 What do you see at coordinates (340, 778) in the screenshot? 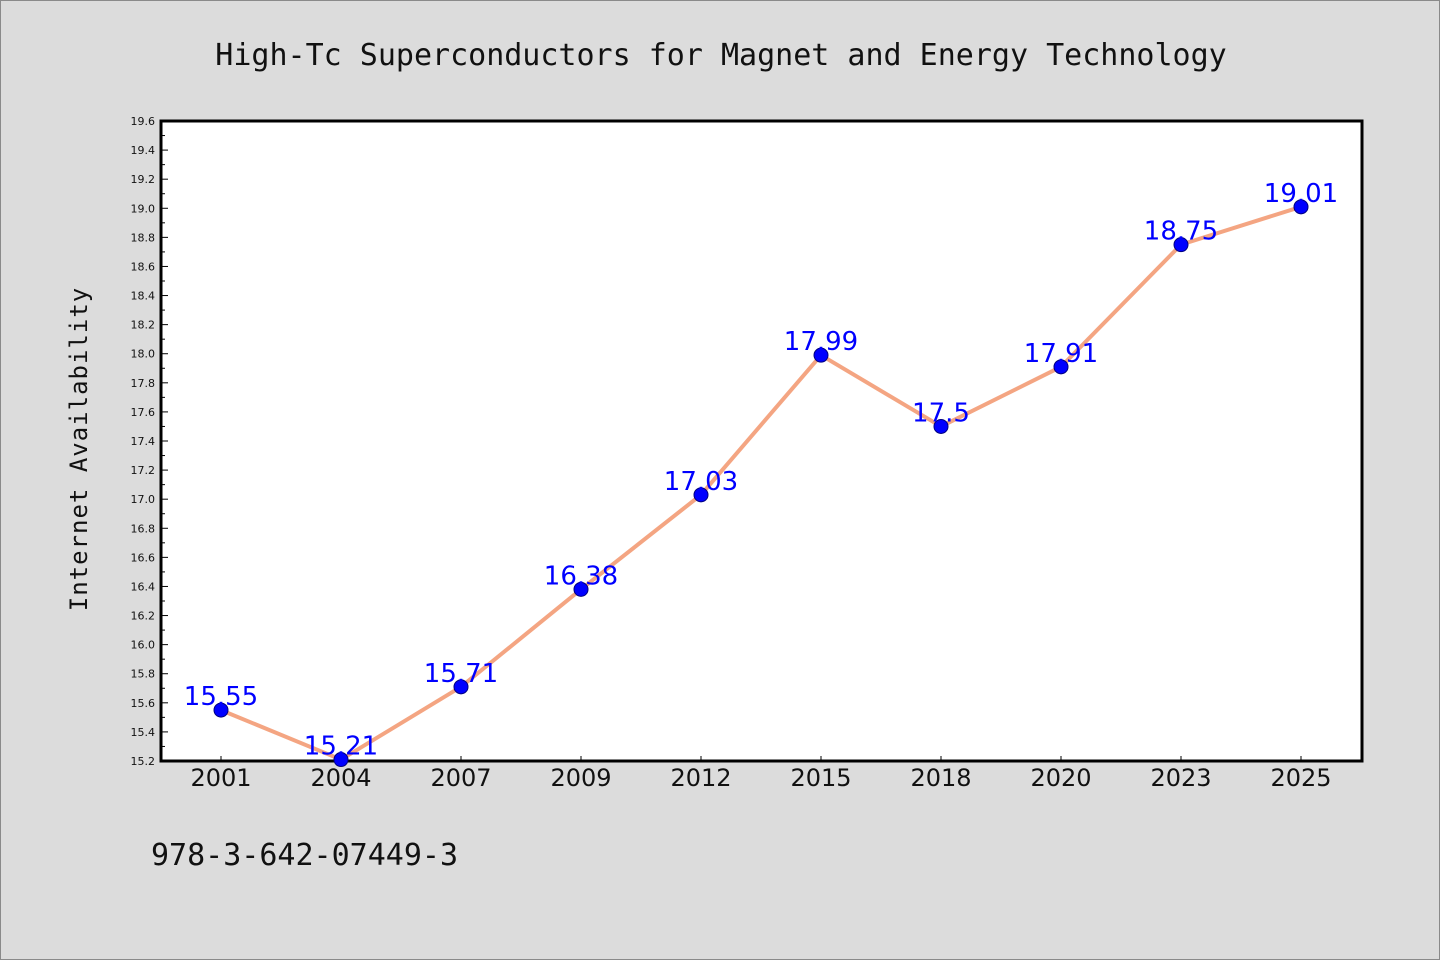
I see `x-tick-label: 2004` at bounding box center [340, 778].